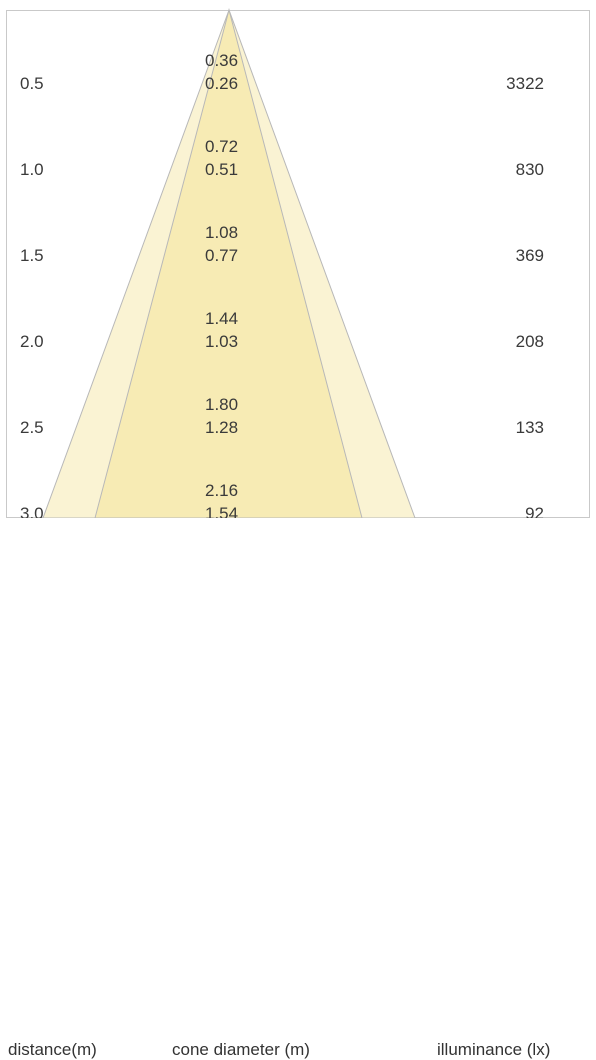  Describe the element at coordinates (222, 404) in the screenshot. I see `outer-diameter-value: 1.80` at that location.